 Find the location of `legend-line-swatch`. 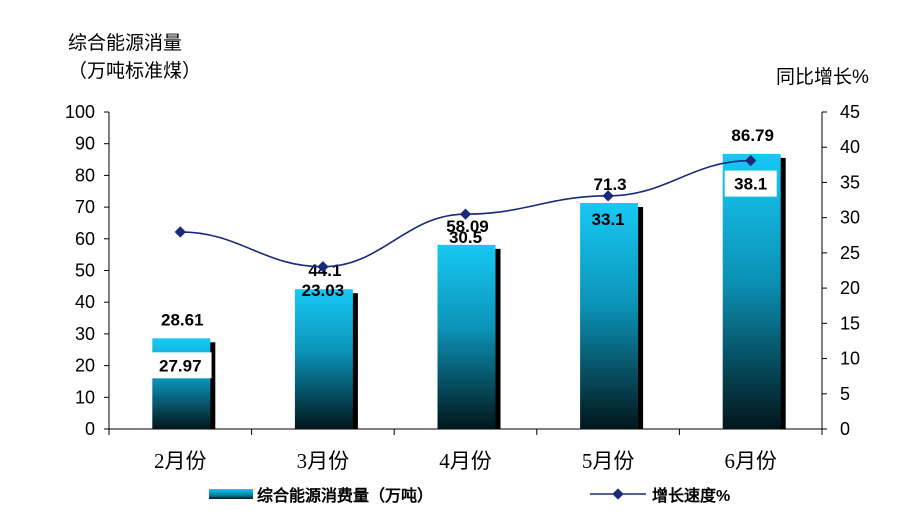

legend-line-swatch is located at coordinates (618, 494).